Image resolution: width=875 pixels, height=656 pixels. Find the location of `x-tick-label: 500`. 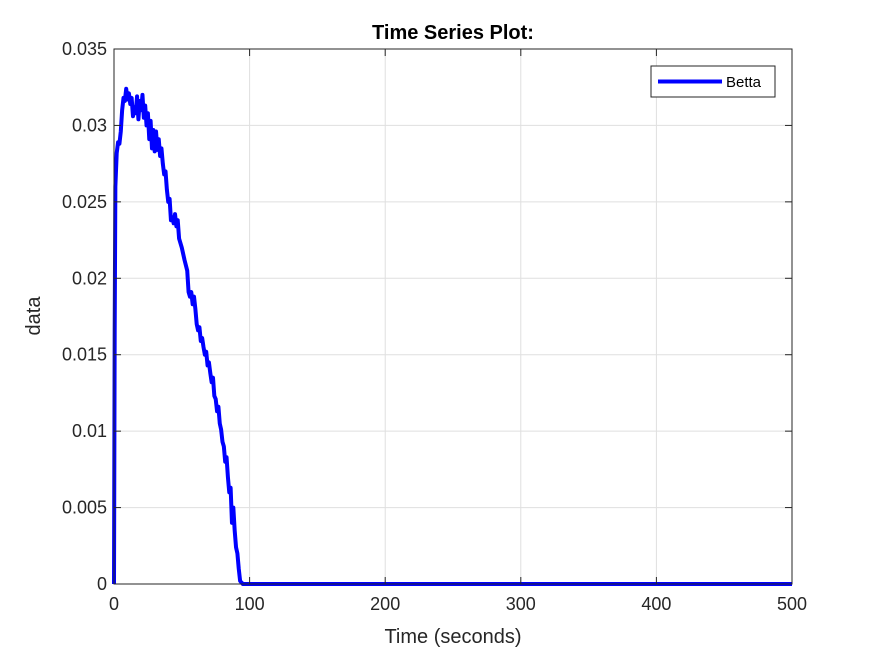

x-tick-label: 500 is located at coordinates (792, 604).